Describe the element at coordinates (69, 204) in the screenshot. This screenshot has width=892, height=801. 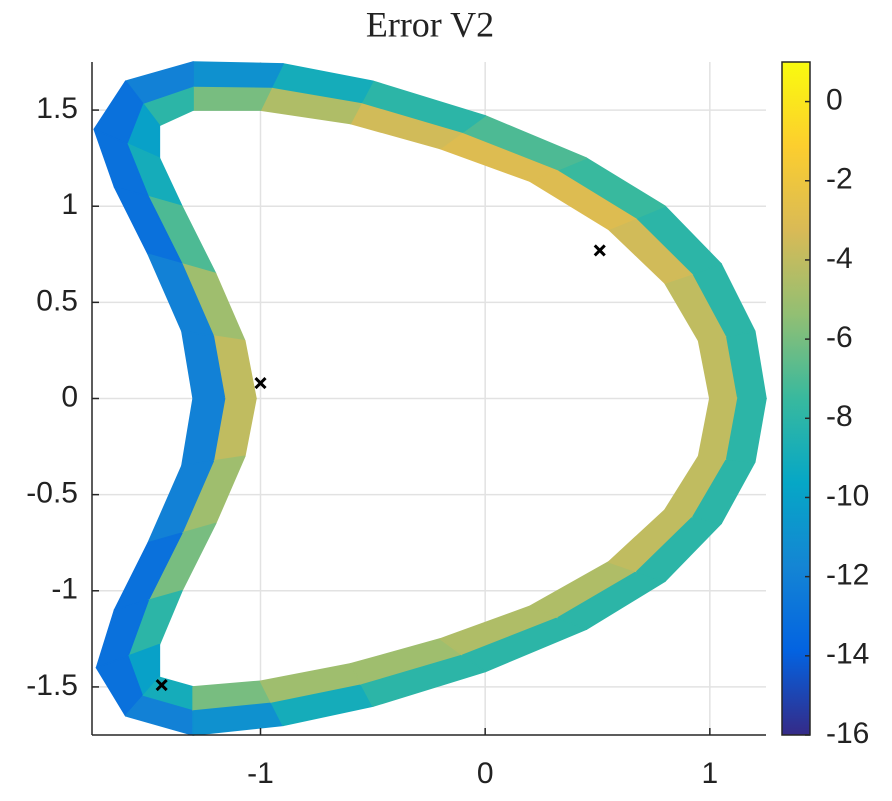
I see `y-tick-label: 1` at that location.